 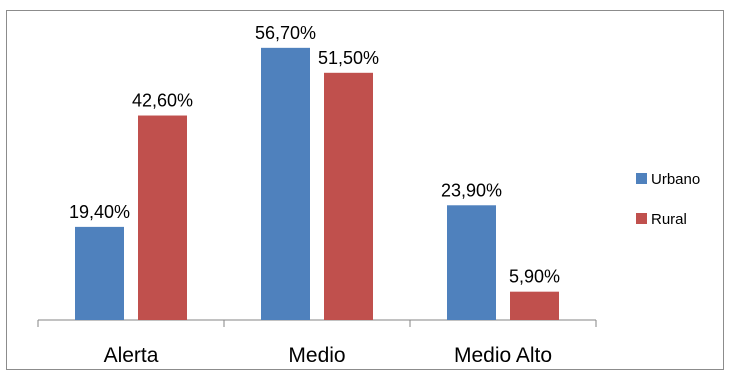 I want to click on bar-urbano-medio-alto, so click(x=471, y=262).